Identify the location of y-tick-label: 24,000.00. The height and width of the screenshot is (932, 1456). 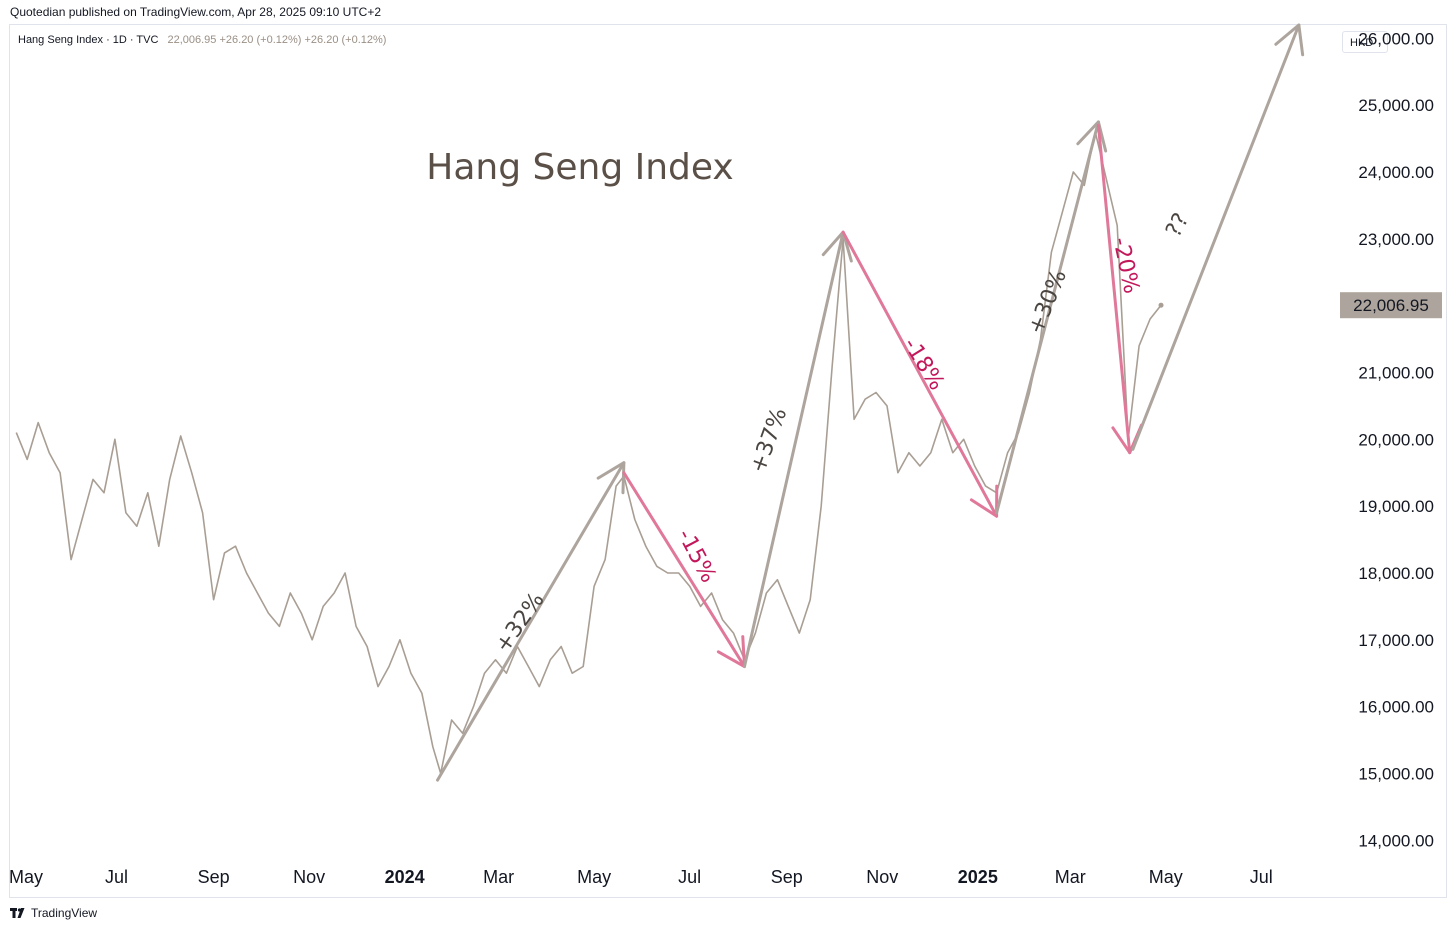
(1396, 172).